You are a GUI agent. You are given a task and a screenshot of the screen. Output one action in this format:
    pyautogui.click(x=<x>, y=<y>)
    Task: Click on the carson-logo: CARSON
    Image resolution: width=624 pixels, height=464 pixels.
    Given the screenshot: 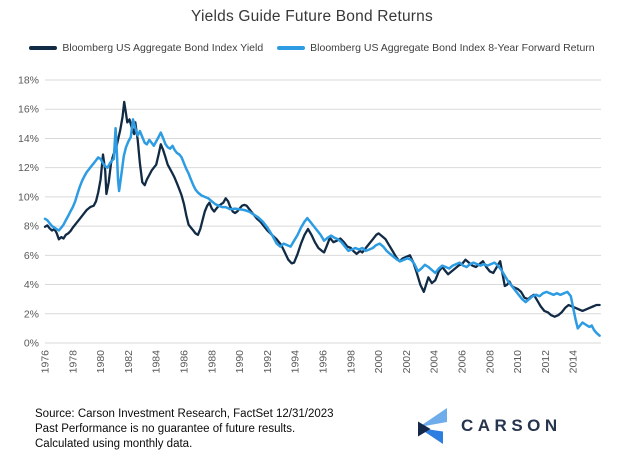 What is the action you would take?
    pyautogui.click(x=490, y=426)
    